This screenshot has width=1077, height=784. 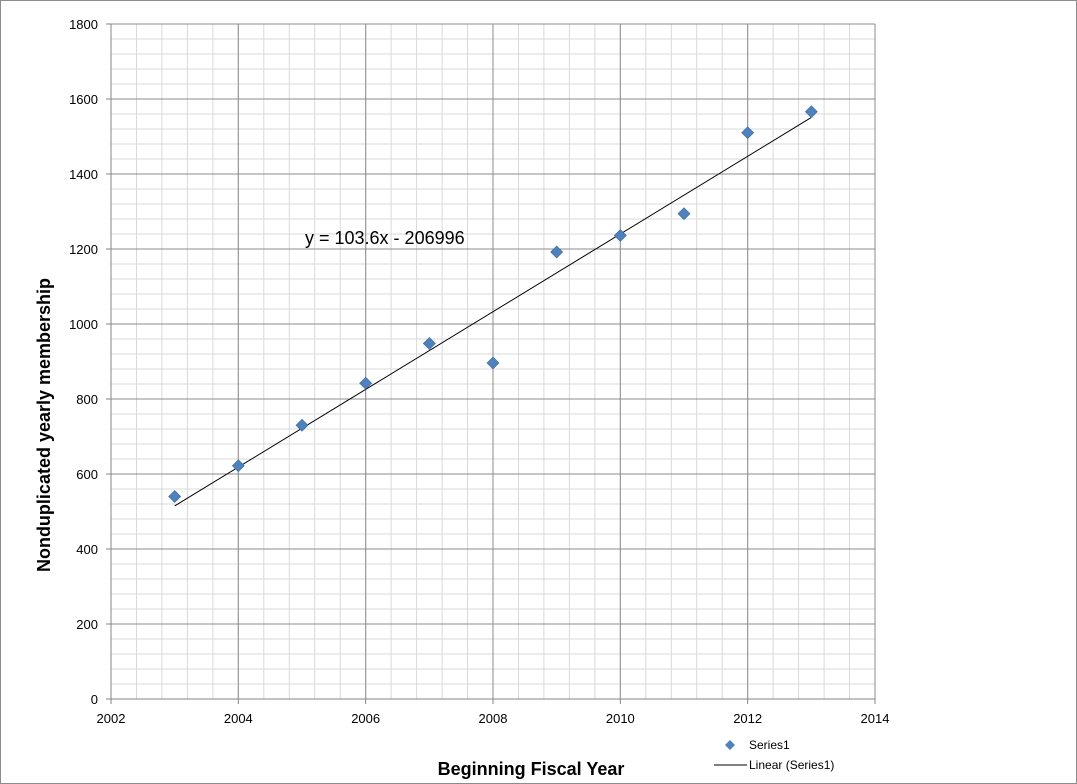 I want to click on y-tick-label: 800, so click(x=87, y=399).